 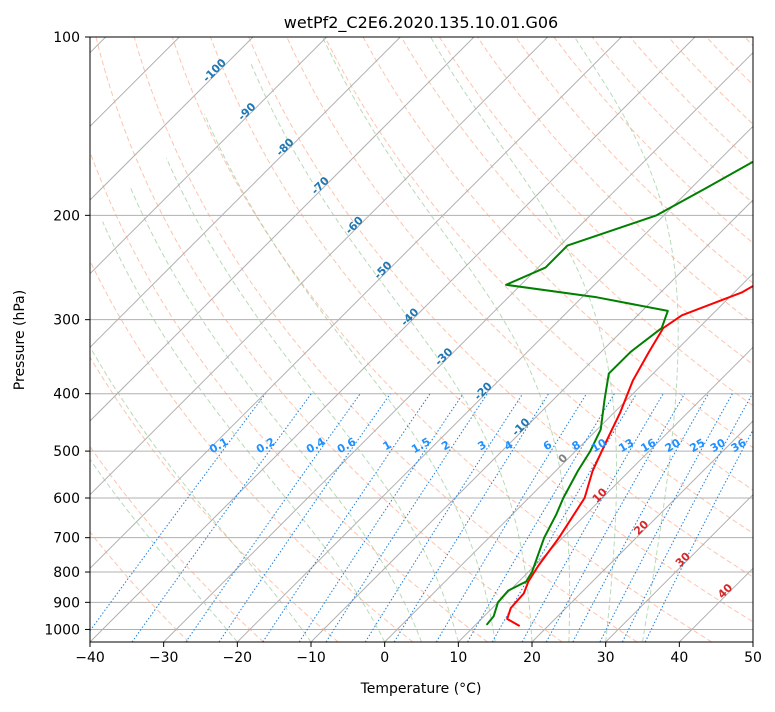 I want to click on x-tick-label: −20, so click(x=238, y=658).